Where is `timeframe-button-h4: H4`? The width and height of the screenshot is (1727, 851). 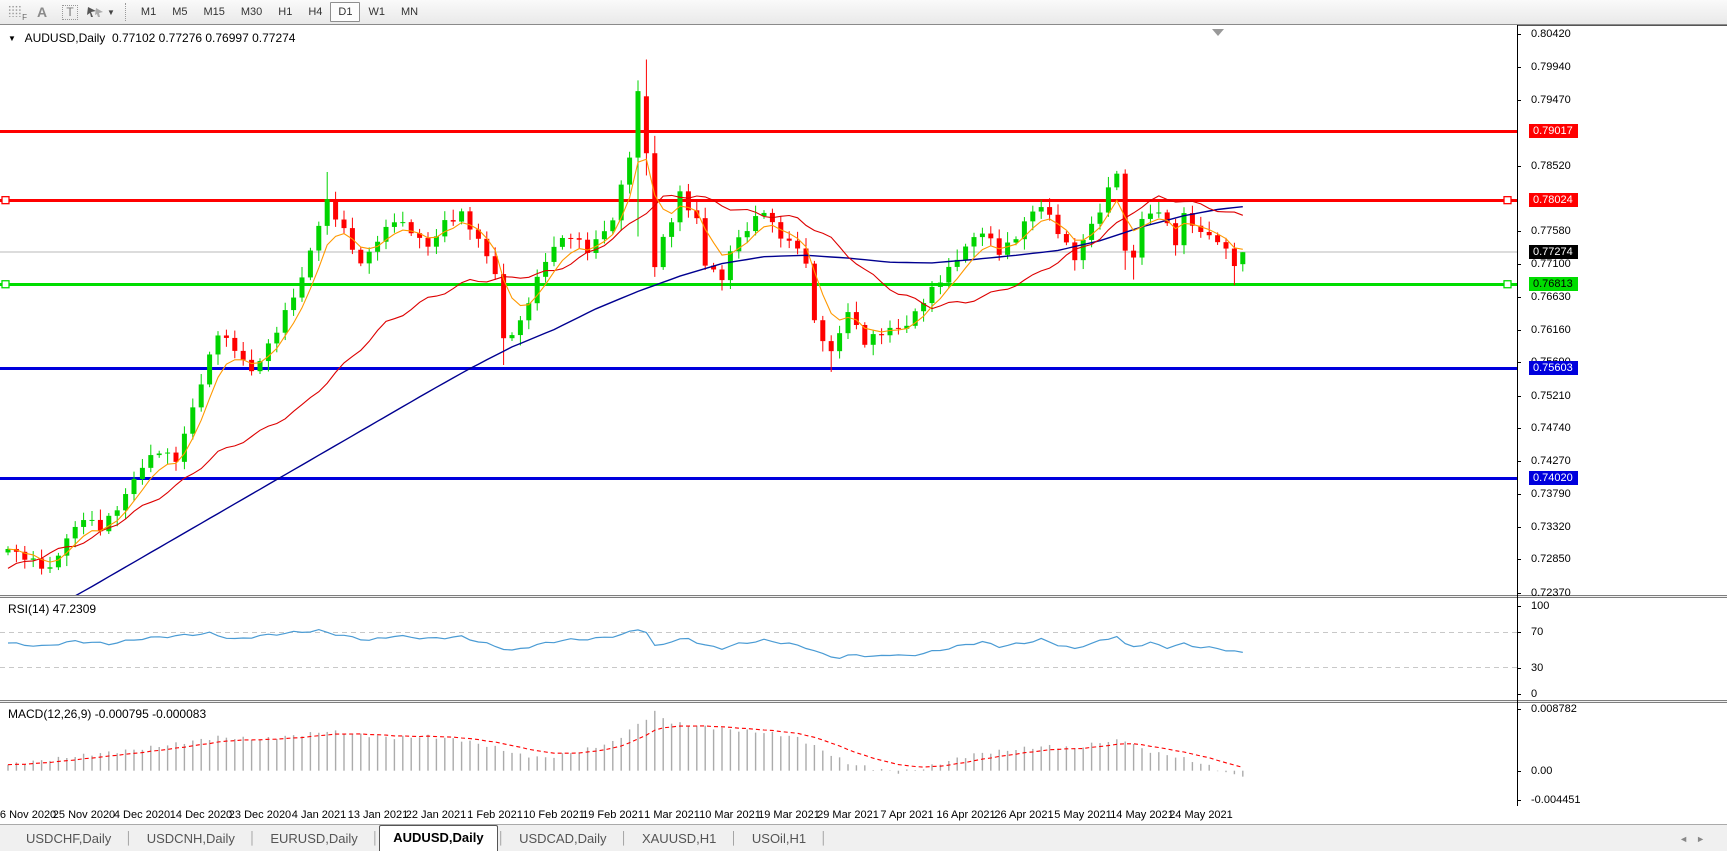
timeframe-button-h4: H4 is located at coordinates (315, 12).